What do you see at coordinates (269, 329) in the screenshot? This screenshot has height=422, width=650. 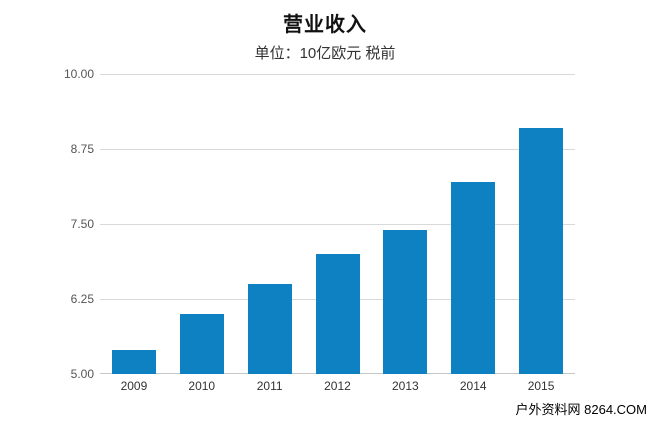 I see `bar-2011` at bounding box center [269, 329].